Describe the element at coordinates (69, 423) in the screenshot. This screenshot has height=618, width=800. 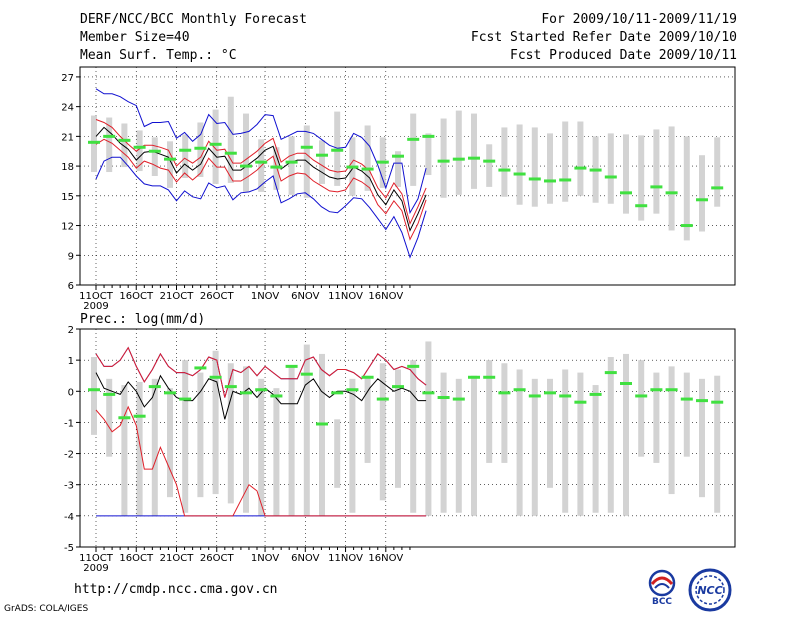
I see `precip-ytick-label: -1` at that location.